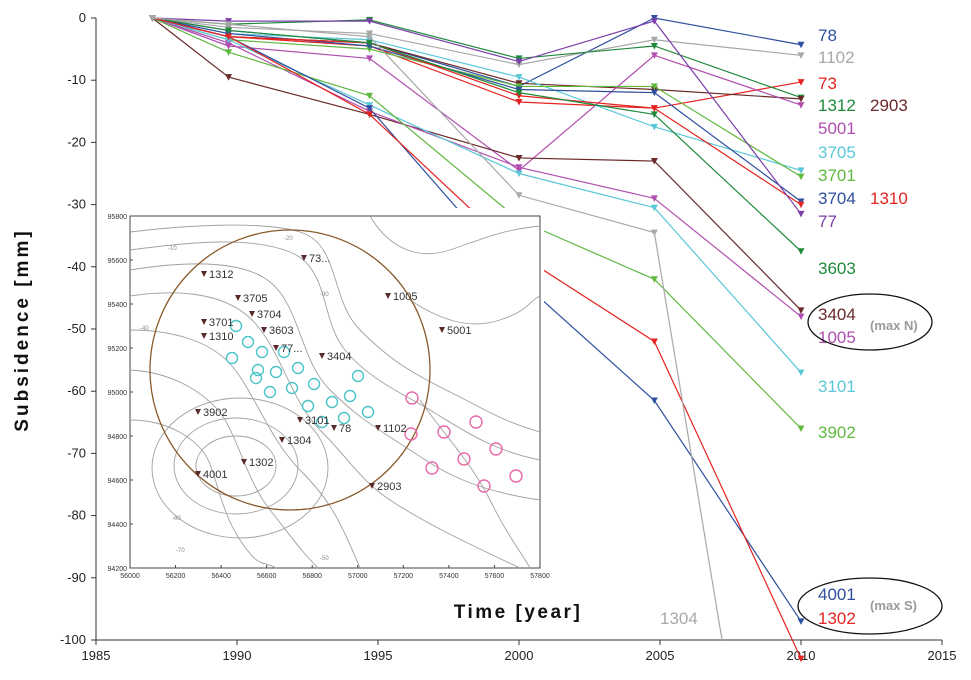 This screenshot has height=680, width=971. What do you see at coordinates (893, 605) in the screenshot?
I see `max-s-note: (max S)` at bounding box center [893, 605].